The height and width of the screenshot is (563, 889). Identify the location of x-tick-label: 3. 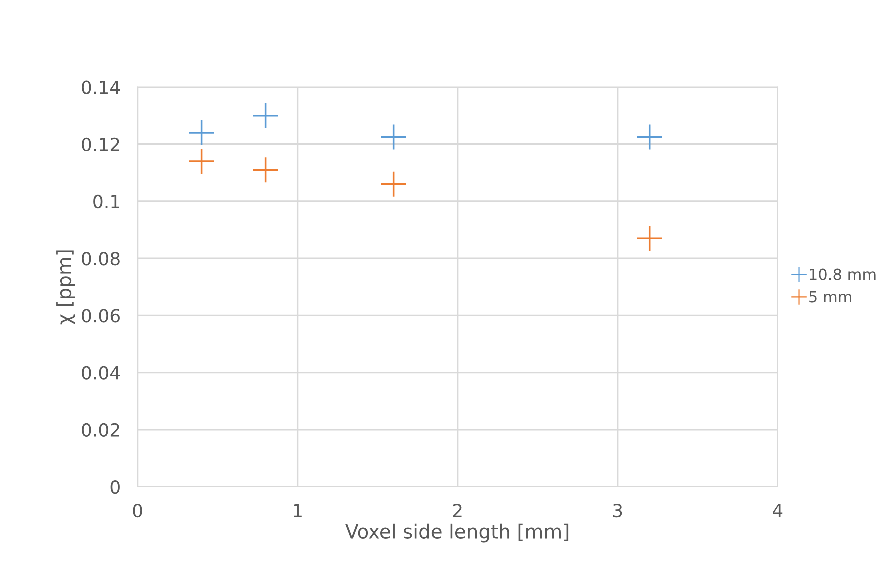
(617, 511).